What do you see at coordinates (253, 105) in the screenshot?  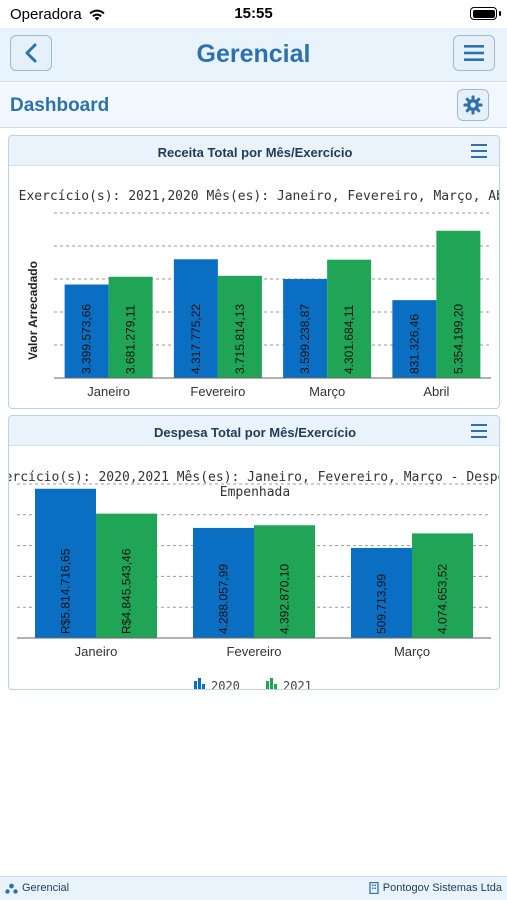 I see `dashboard-header: Dashboard` at bounding box center [253, 105].